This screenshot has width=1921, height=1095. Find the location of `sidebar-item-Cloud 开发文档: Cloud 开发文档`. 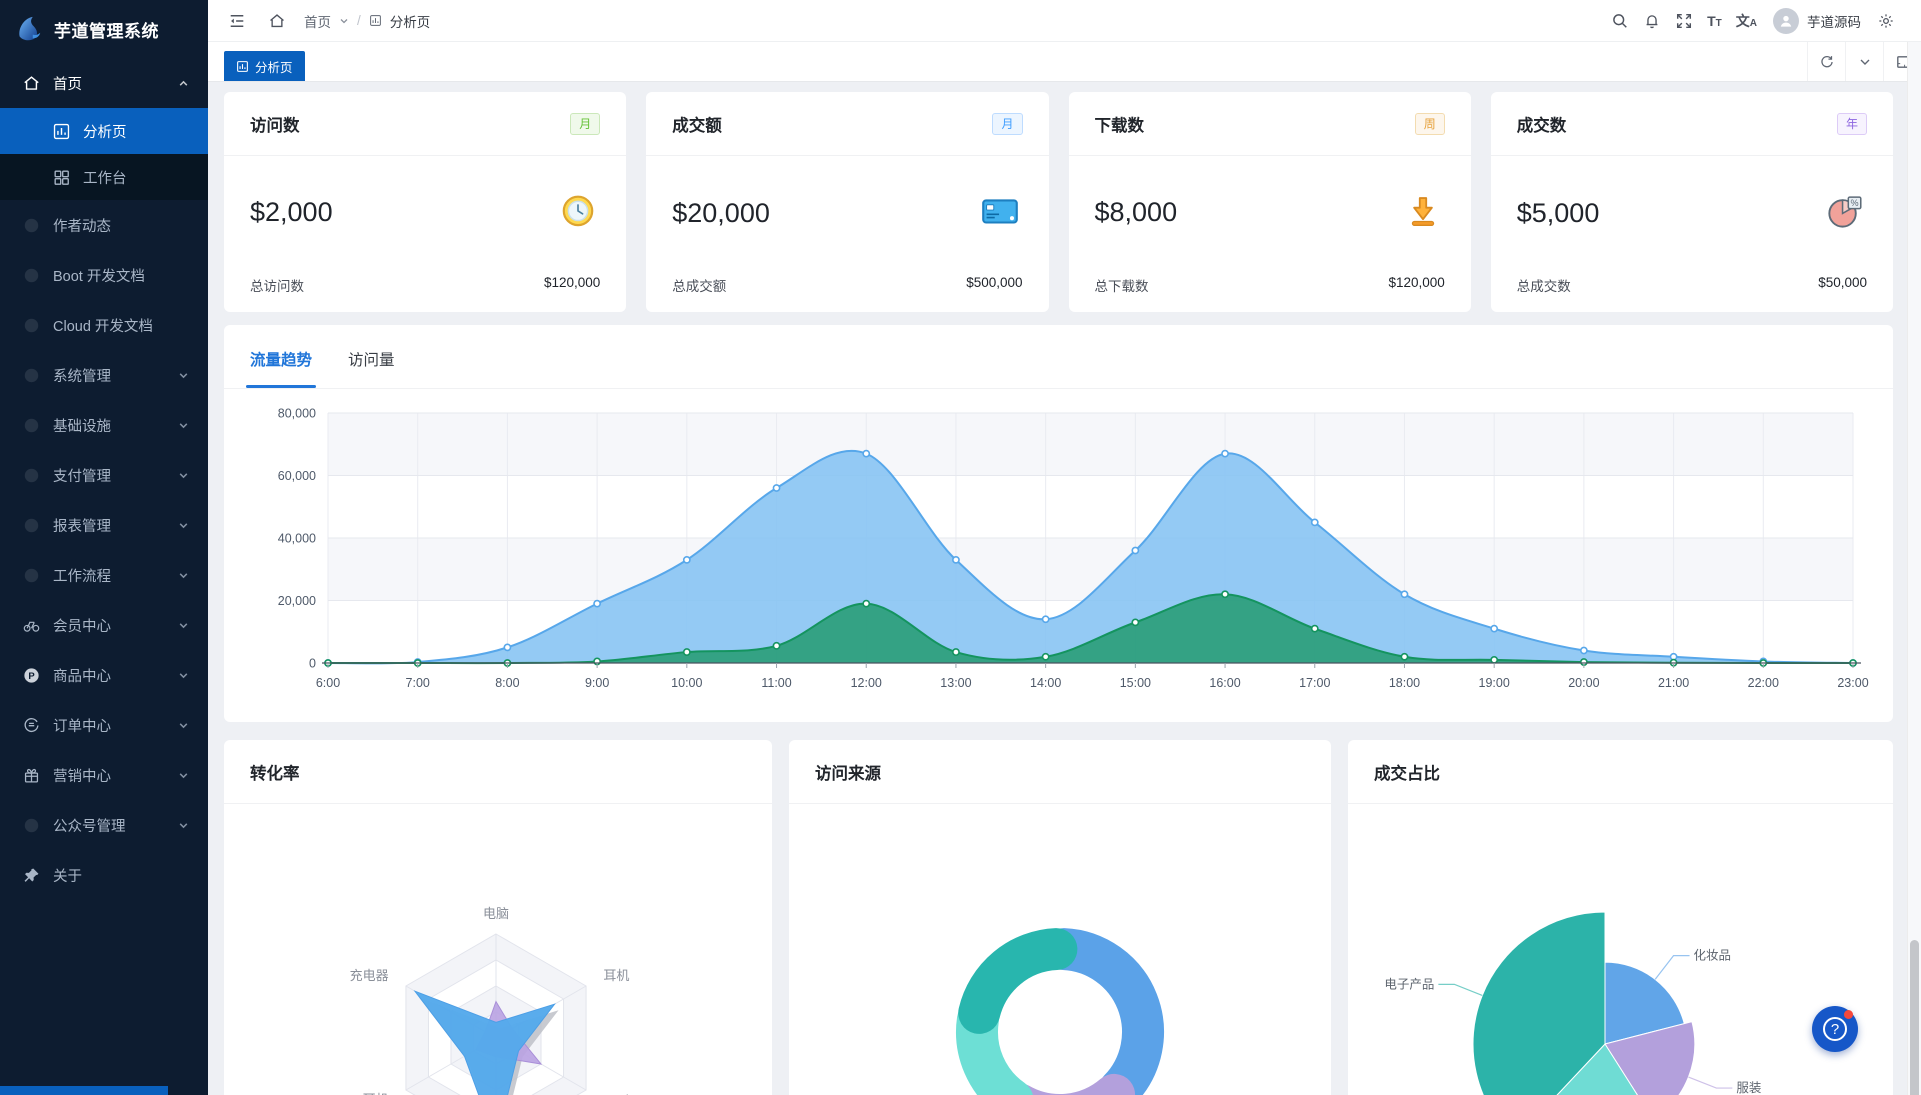

sidebar-item-Cloud 开发文档: Cloud 开发文档 is located at coordinates (104, 325).